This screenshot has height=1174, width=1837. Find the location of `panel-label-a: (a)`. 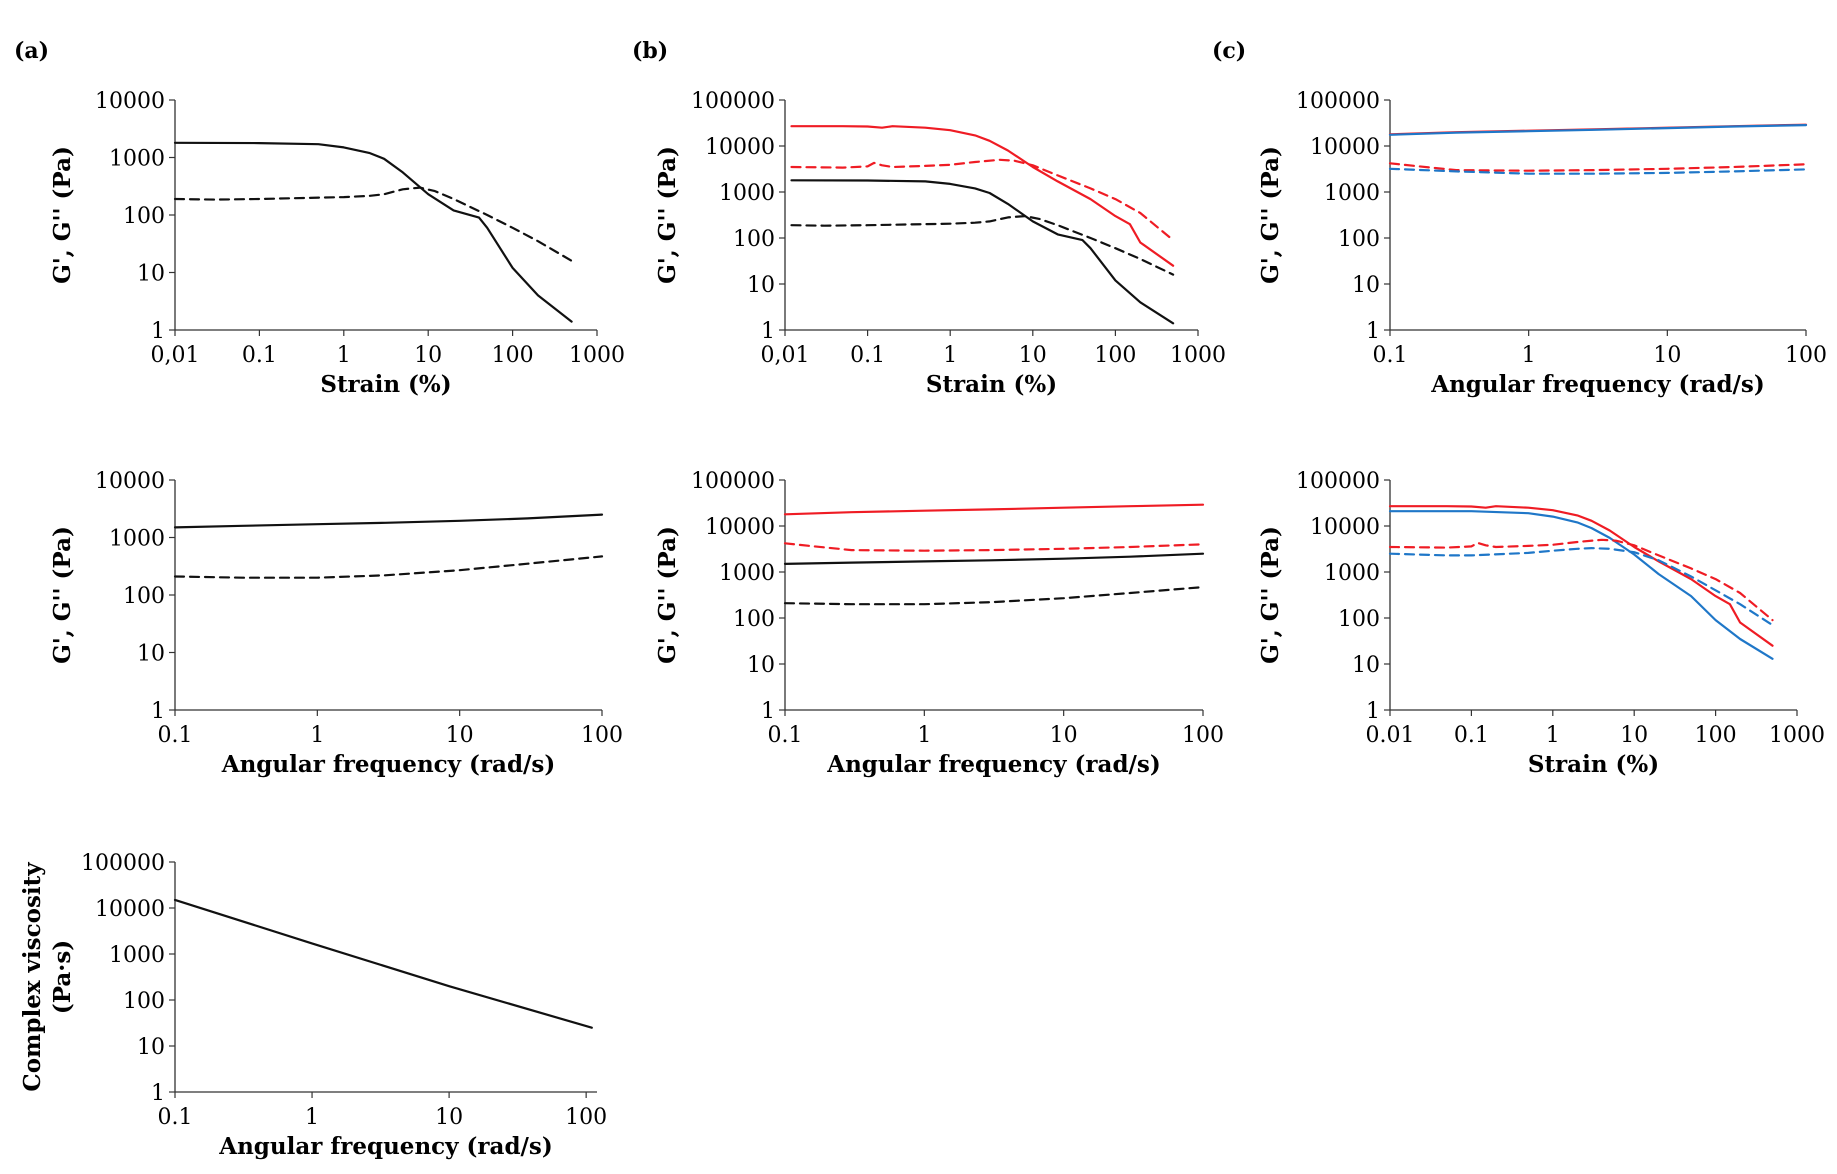

panel-label-a: (a) is located at coordinates (31, 51).